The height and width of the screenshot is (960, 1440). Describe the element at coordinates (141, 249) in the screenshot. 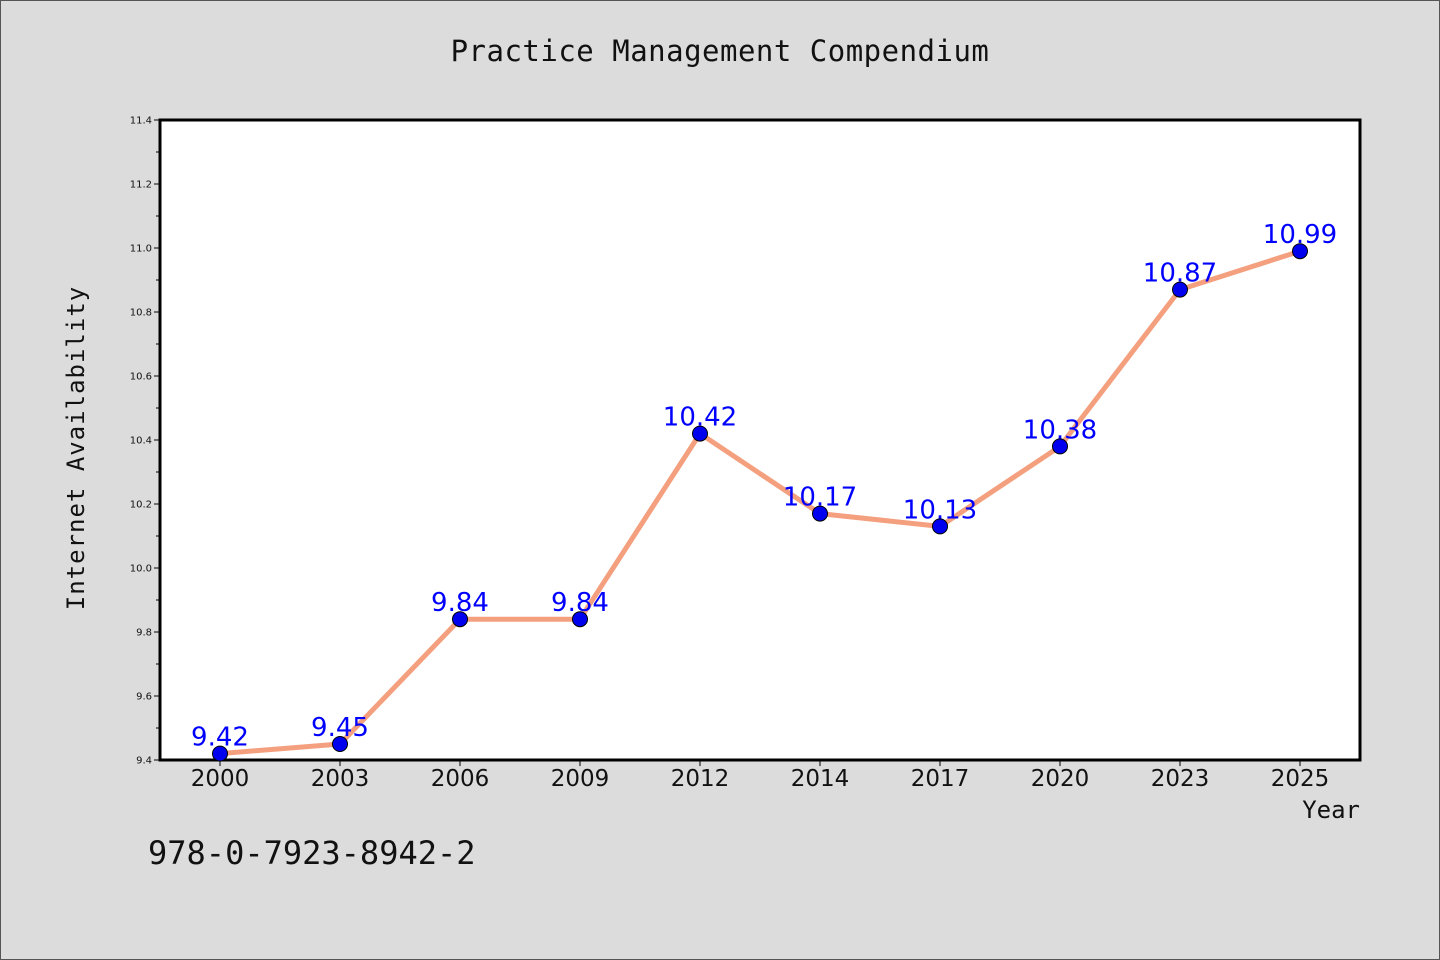

I see `y-tick-label: 11.0` at that location.